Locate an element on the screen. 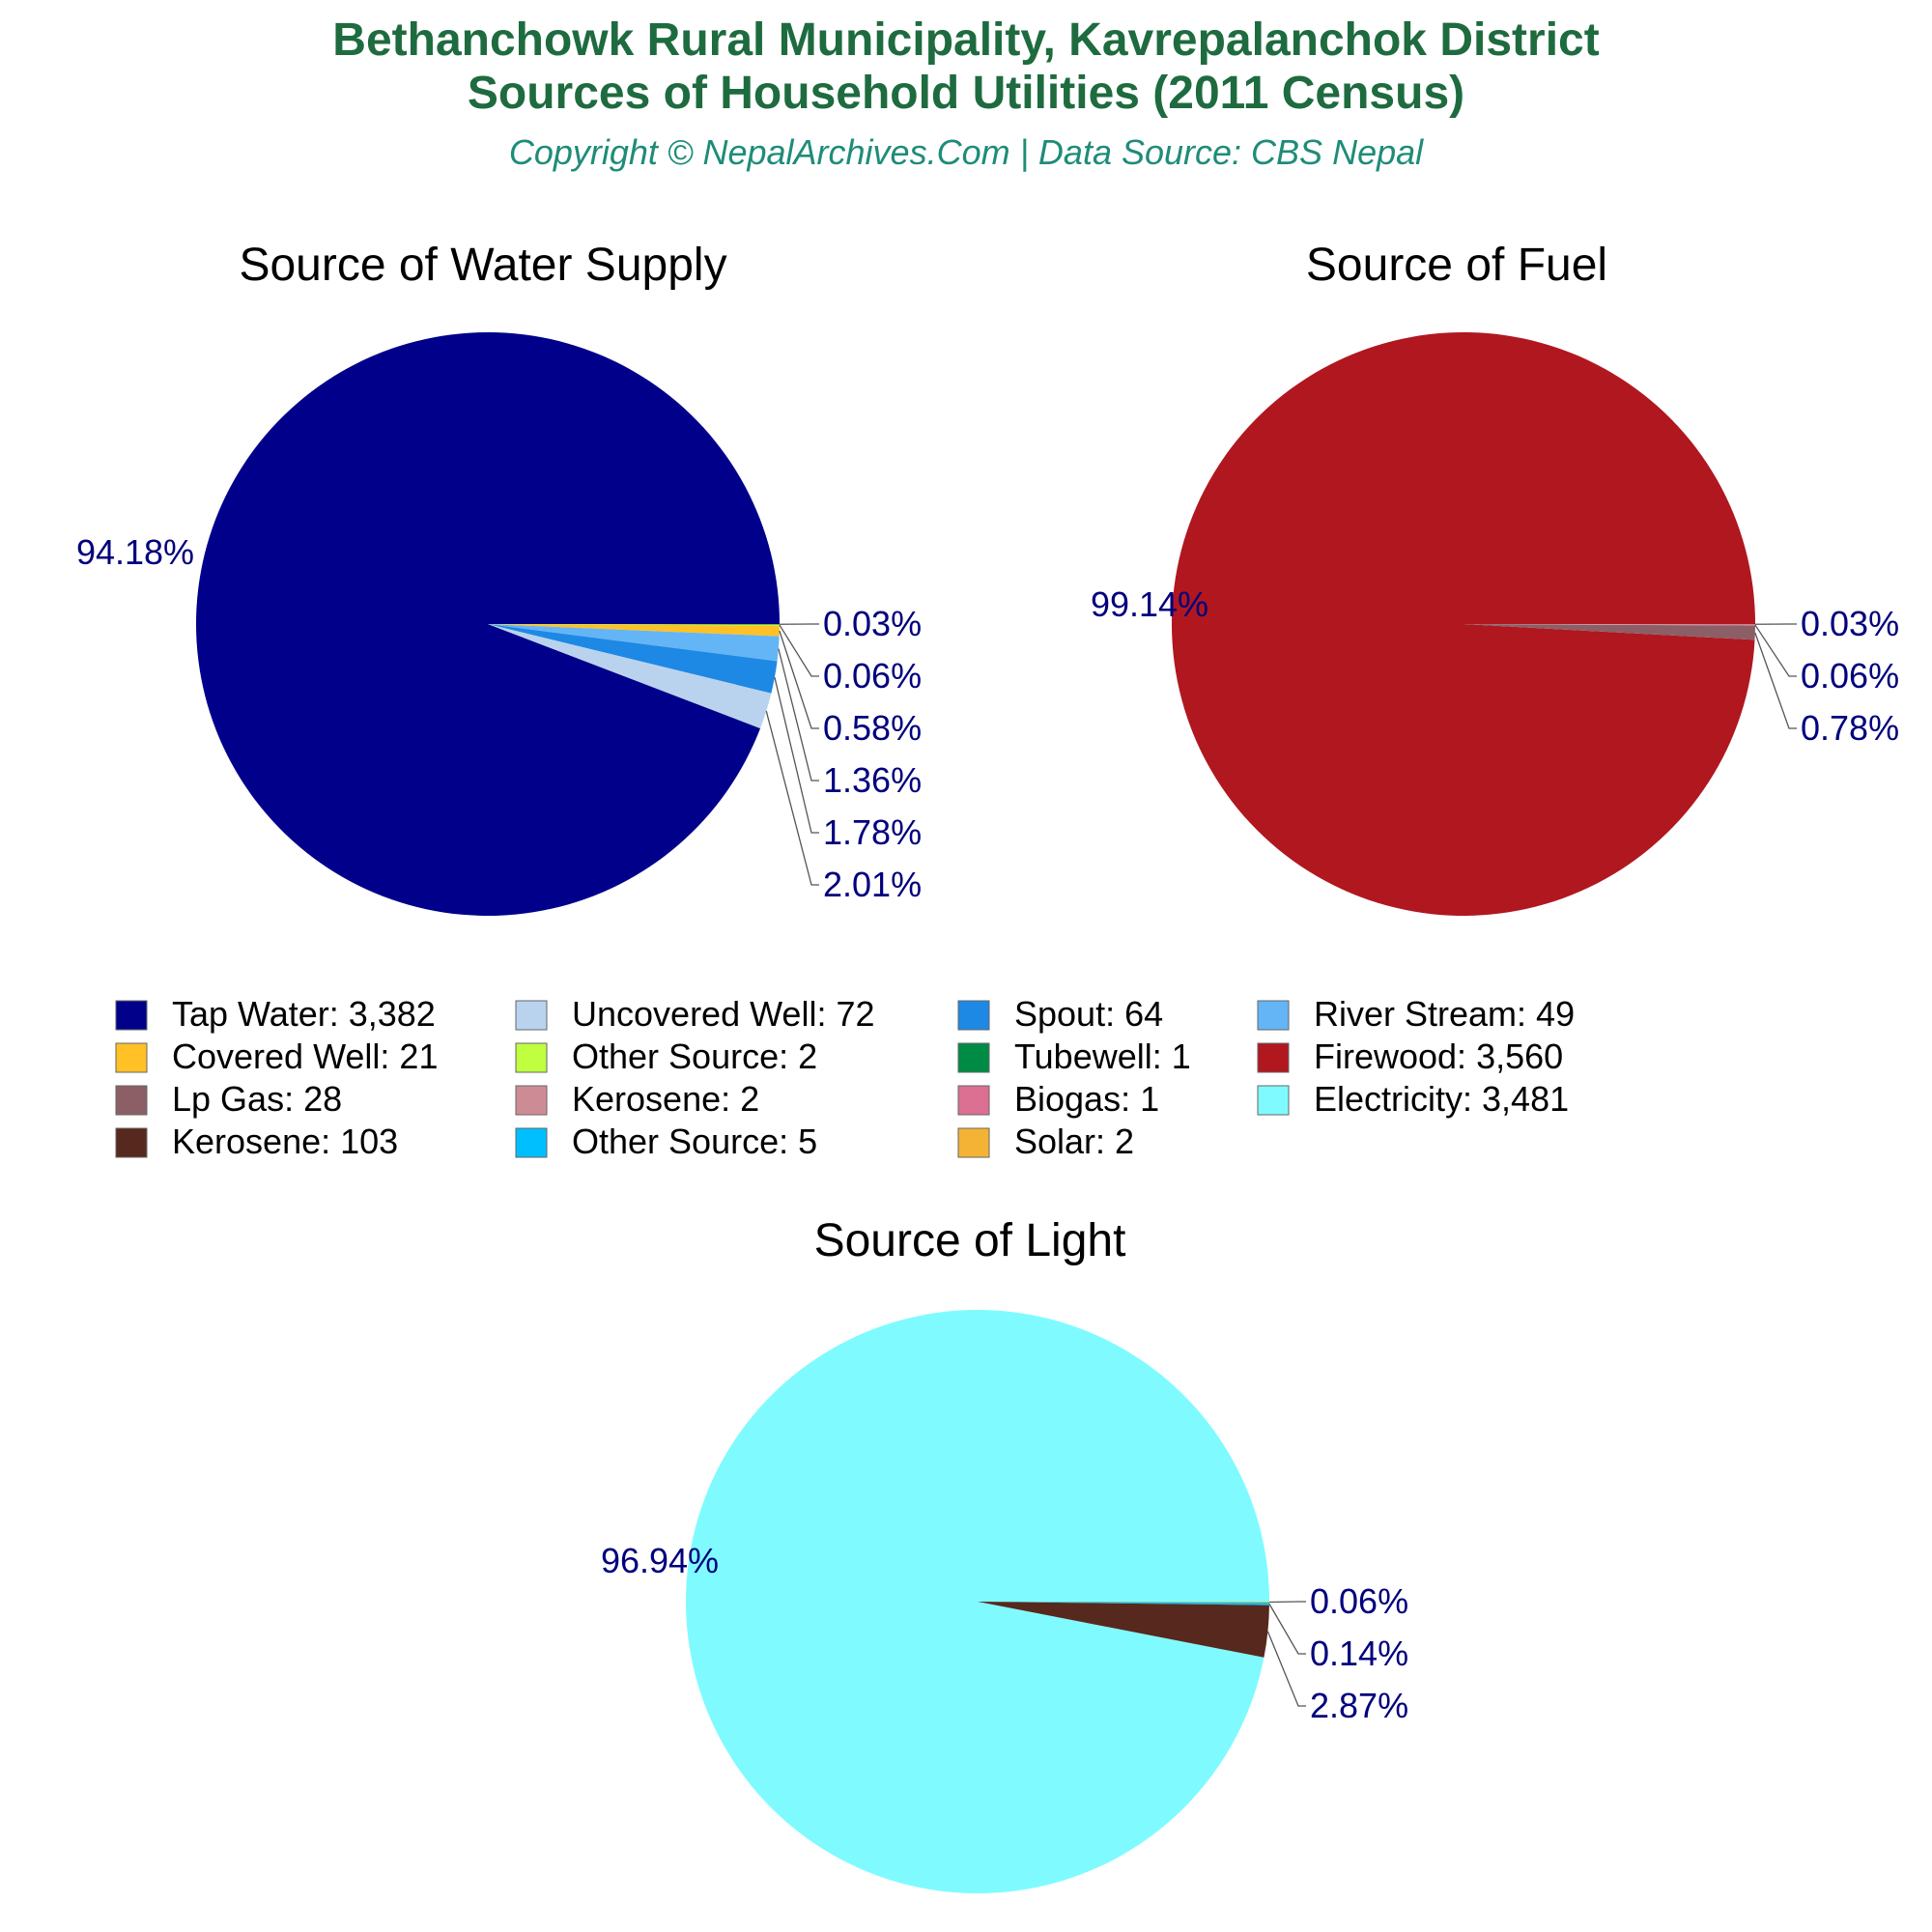 The width and height of the screenshot is (1932, 1932). water-supply-pie: 94.18% 0.03% 0.06% 0.58% 1.36% 1.78% 2.01% is located at coordinates (499, 623).